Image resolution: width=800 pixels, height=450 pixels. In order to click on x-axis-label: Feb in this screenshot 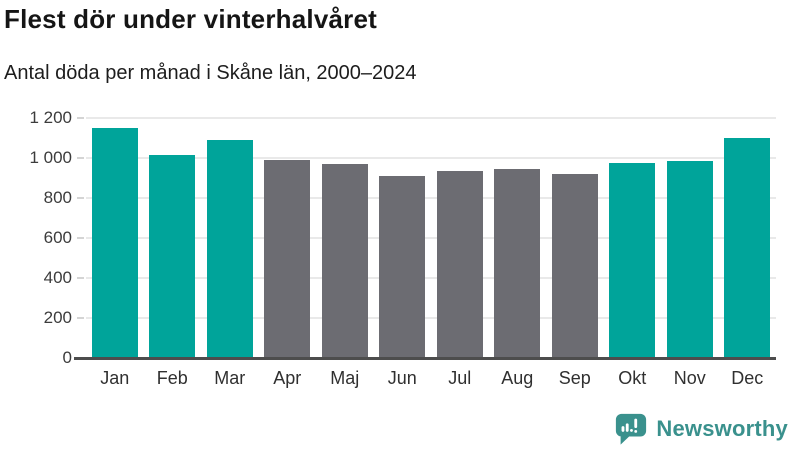, I will do `click(172, 378)`.